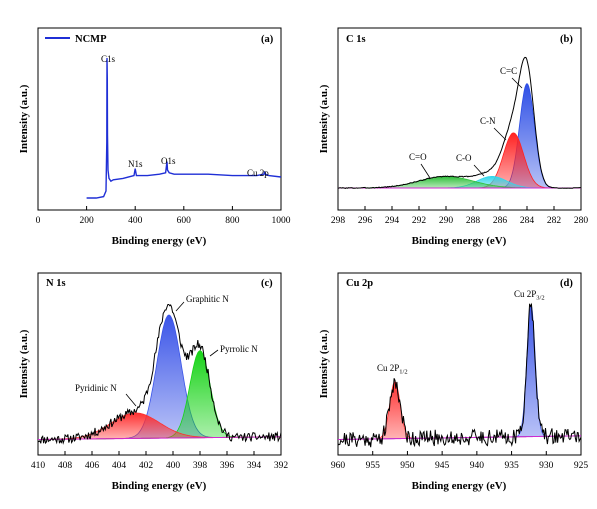 The image size is (597, 509). Describe the element at coordinates (546, 466) in the screenshot. I see `panel-d-x-tick-label: 930` at that location.